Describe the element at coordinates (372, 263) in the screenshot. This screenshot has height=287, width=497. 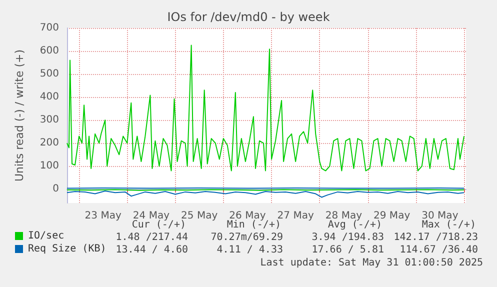
I see `text: Last update: Sat May 31 01:00:50 2025` at that location.